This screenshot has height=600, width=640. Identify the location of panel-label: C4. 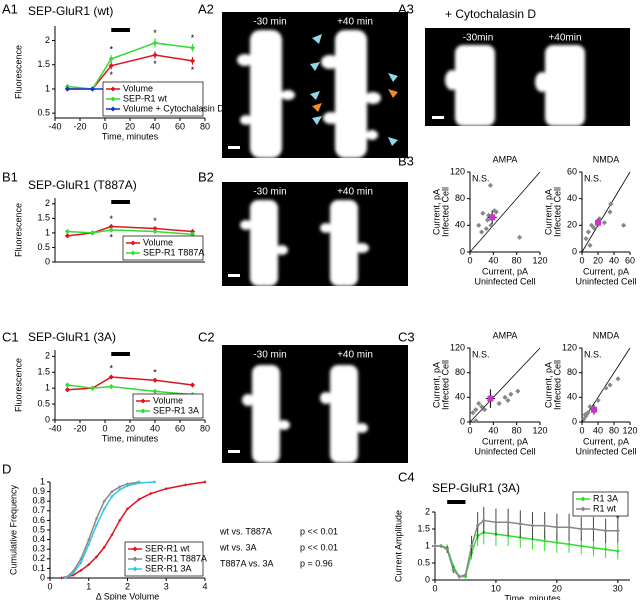
(406, 476).